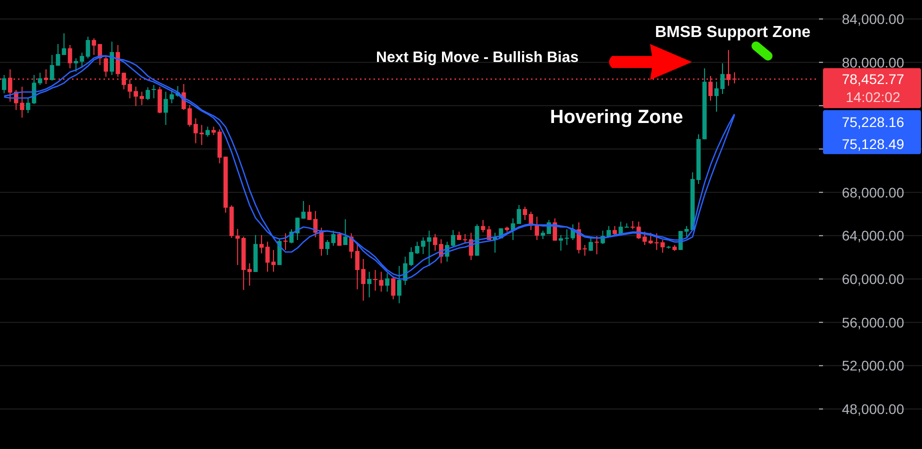 The image size is (922, 449). What do you see at coordinates (873, 279) in the screenshot?
I see `y-tick-label: 60,000.00` at bounding box center [873, 279].